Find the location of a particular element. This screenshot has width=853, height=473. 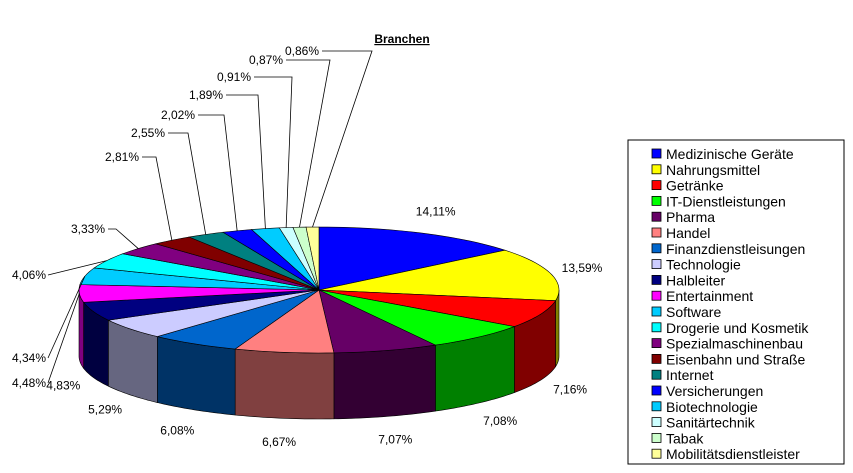

slice-entertainment is located at coordinates (199, 293).